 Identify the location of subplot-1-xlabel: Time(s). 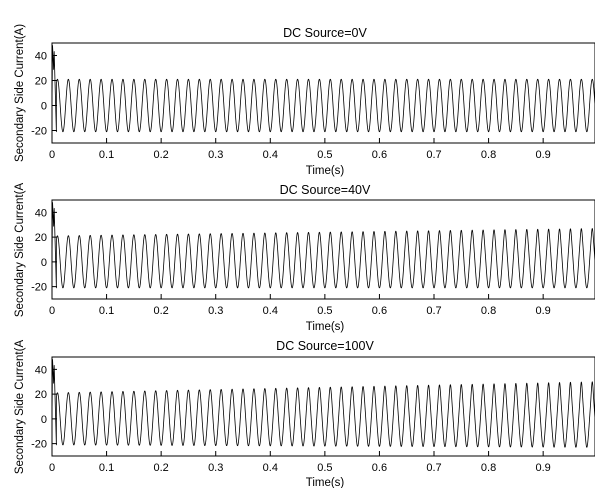
(325, 171).